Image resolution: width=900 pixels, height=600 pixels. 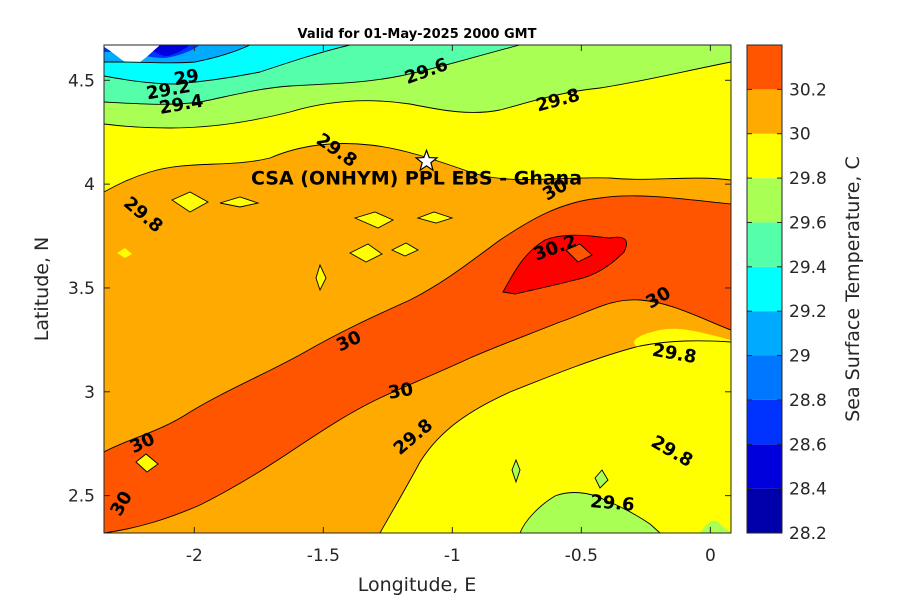 I want to click on contour-line-29-8-north, so click(x=417, y=168).